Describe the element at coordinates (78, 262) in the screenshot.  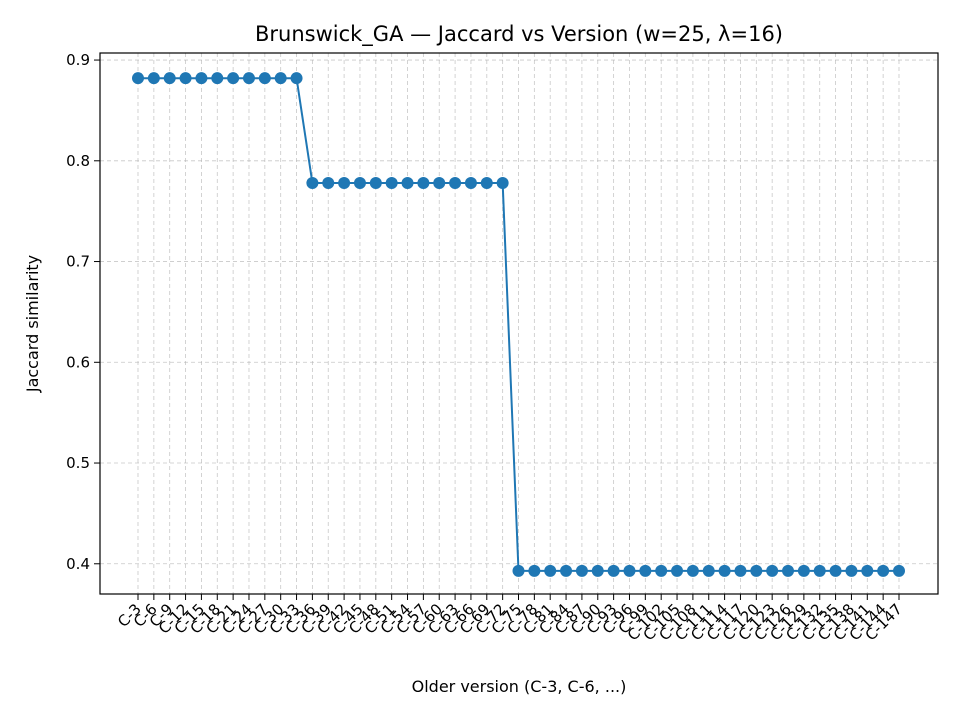
I see `y-tick-label: 0.7` at that location.